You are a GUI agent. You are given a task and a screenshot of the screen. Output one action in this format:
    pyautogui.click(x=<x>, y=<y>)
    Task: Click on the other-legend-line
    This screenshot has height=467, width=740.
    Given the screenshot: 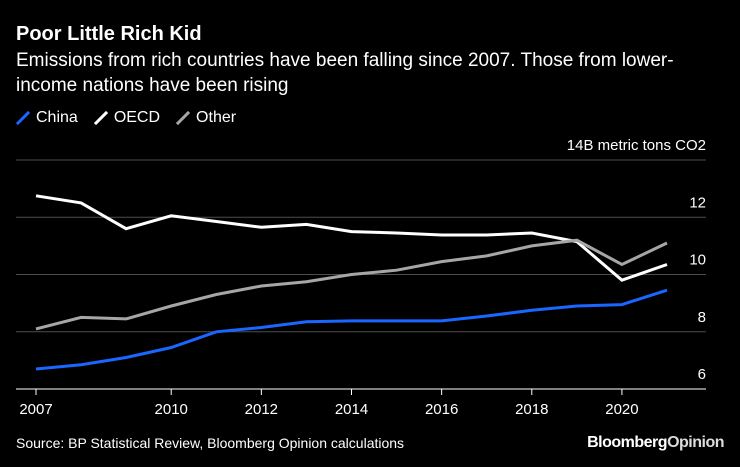 What is the action you would take?
    pyautogui.click(x=183, y=118)
    